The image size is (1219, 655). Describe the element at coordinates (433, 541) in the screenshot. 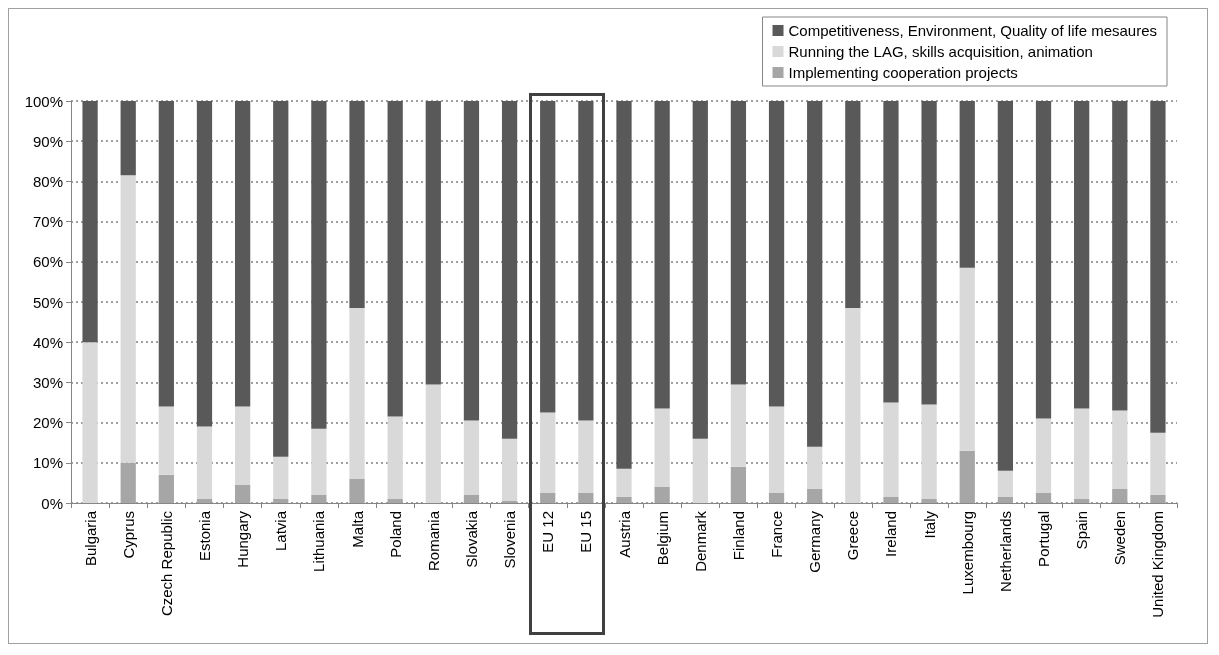

I see `x-tick-label: Romania` at that location.